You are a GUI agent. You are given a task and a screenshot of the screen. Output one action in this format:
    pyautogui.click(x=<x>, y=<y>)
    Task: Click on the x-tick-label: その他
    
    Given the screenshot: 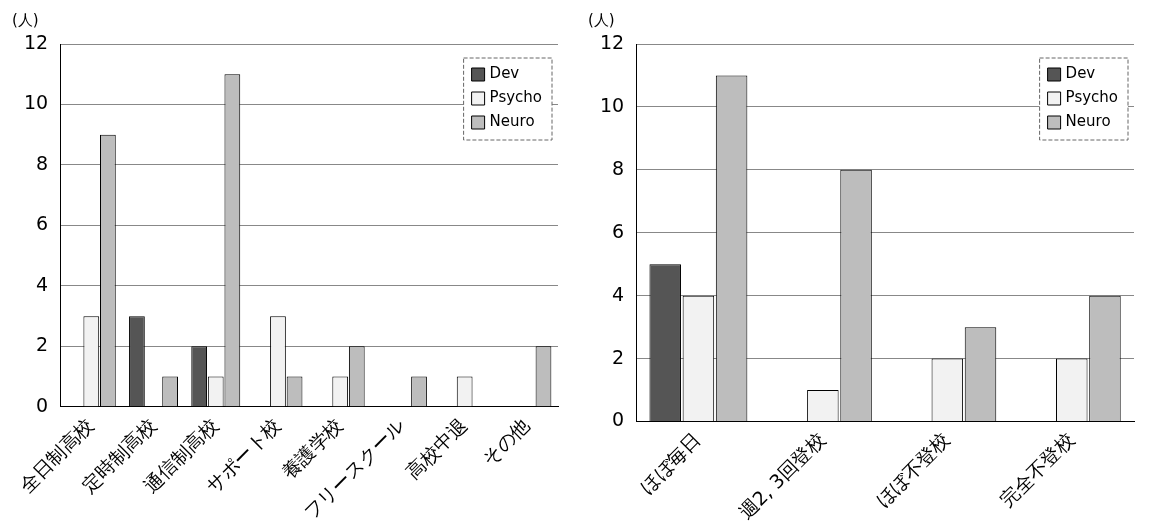 What is the action you would take?
    pyautogui.click(x=505, y=441)
    